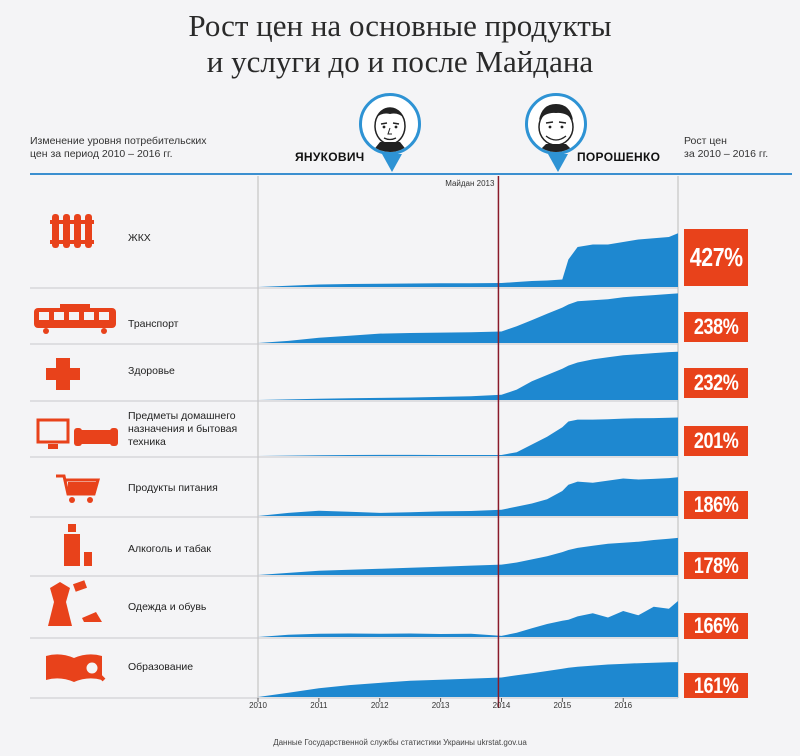 The image size is (800, 756). I want to click on pct-value-clothes: 166%, so click(716, 625).